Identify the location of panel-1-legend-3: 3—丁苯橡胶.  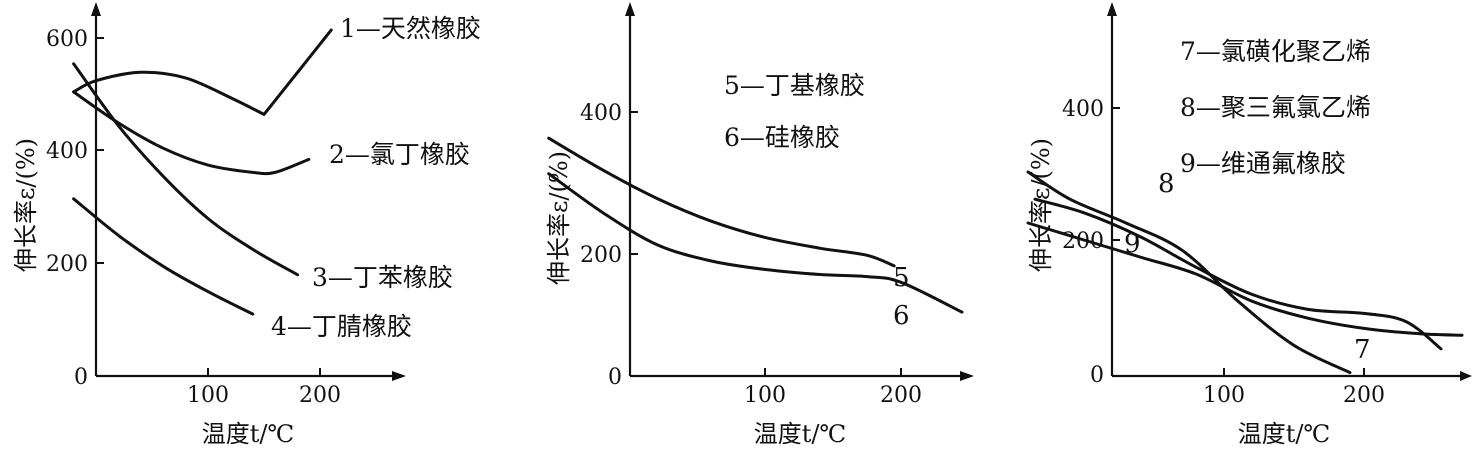
(382, 277).